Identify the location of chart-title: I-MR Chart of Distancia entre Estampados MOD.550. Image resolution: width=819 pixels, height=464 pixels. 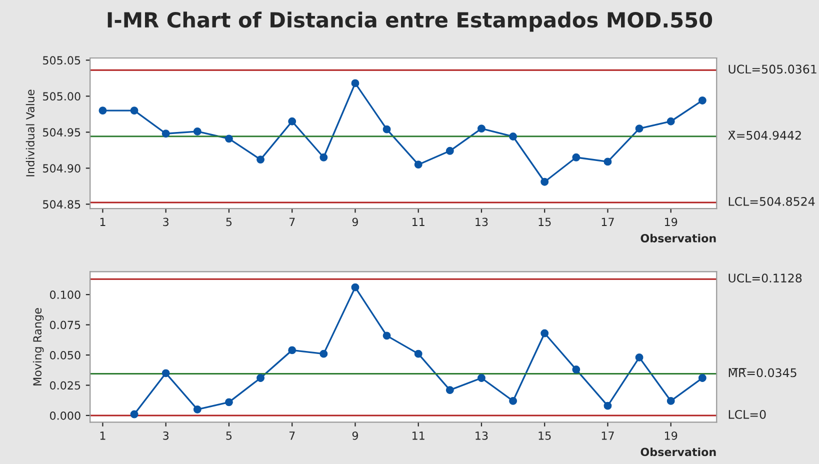
(410, 22).